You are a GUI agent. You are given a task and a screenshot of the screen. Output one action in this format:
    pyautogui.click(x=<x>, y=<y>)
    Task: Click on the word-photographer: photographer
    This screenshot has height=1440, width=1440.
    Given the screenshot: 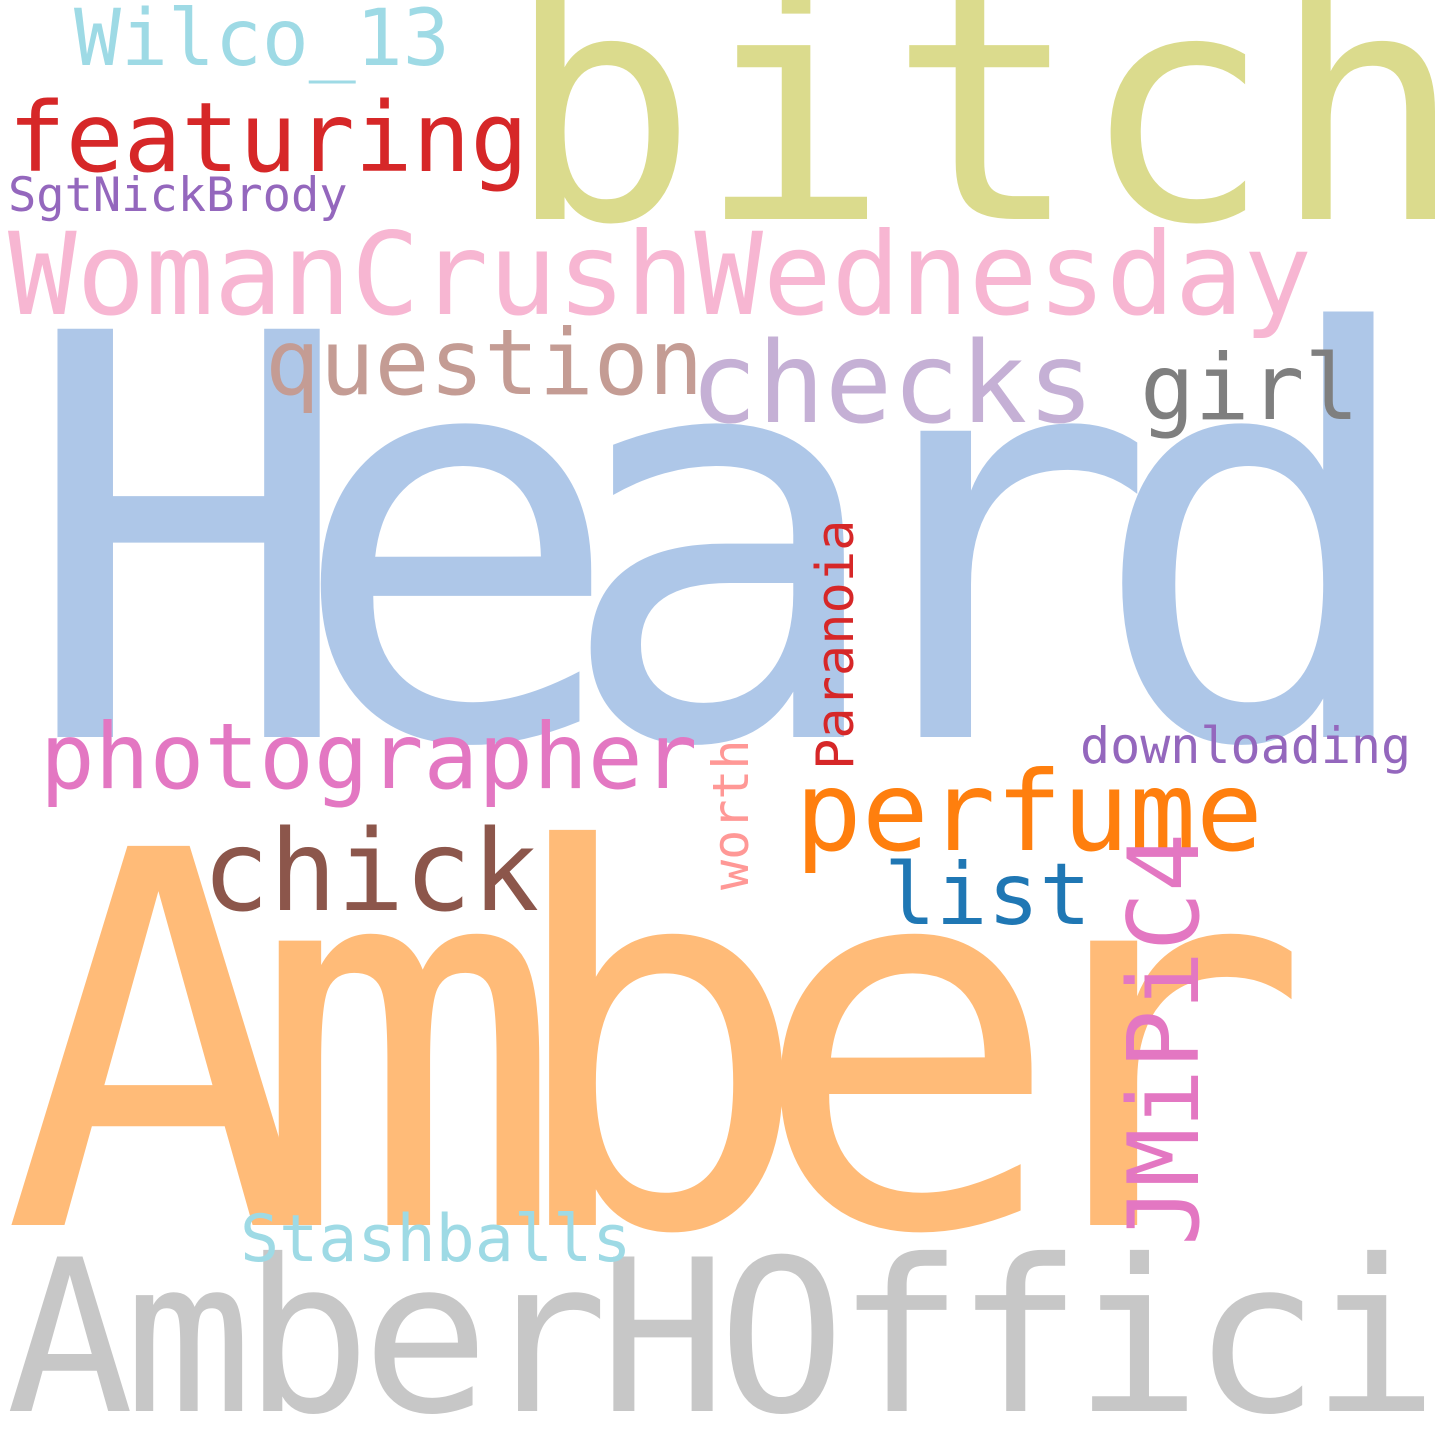 What is the action you would take?
    pyautogui.click(x=369, y=757)
    